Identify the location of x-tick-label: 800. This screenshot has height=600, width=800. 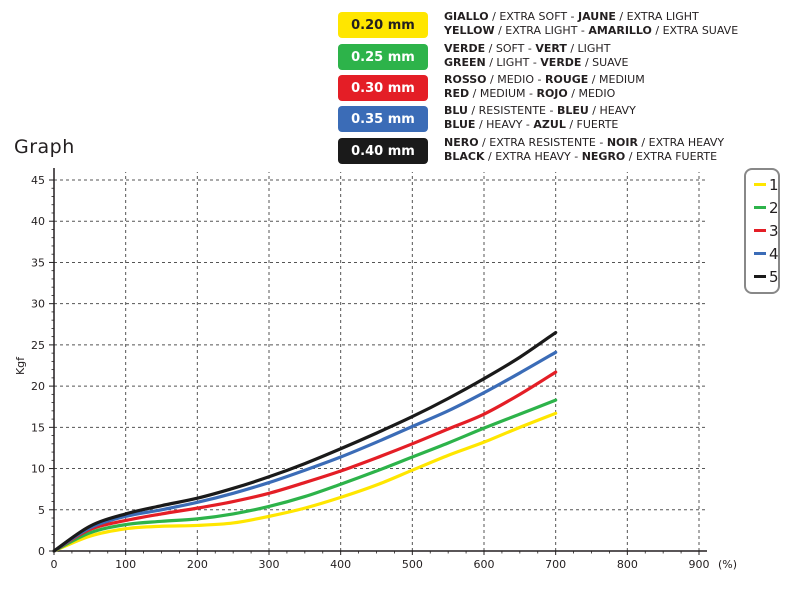
(627, 564).